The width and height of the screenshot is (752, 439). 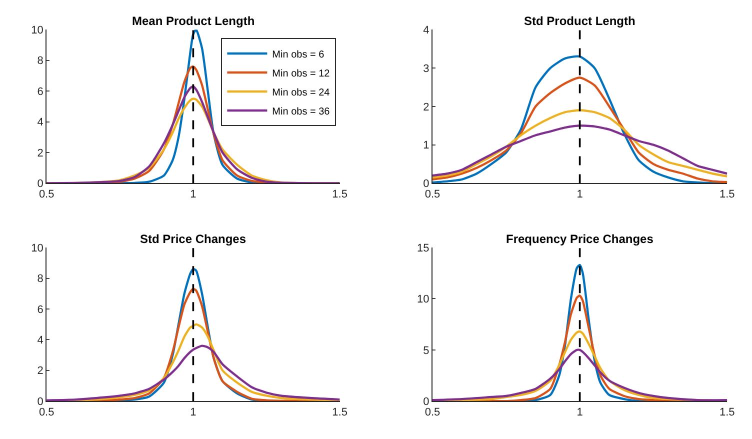 What do you see at coordinates (193, 21) in the screenshot?
I see `chart-title: Mean Product Length` at bounding box center [193, 21].